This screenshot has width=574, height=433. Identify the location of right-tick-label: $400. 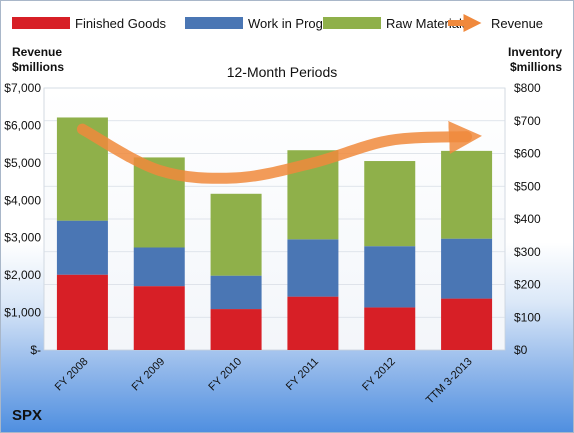
(527, 219).